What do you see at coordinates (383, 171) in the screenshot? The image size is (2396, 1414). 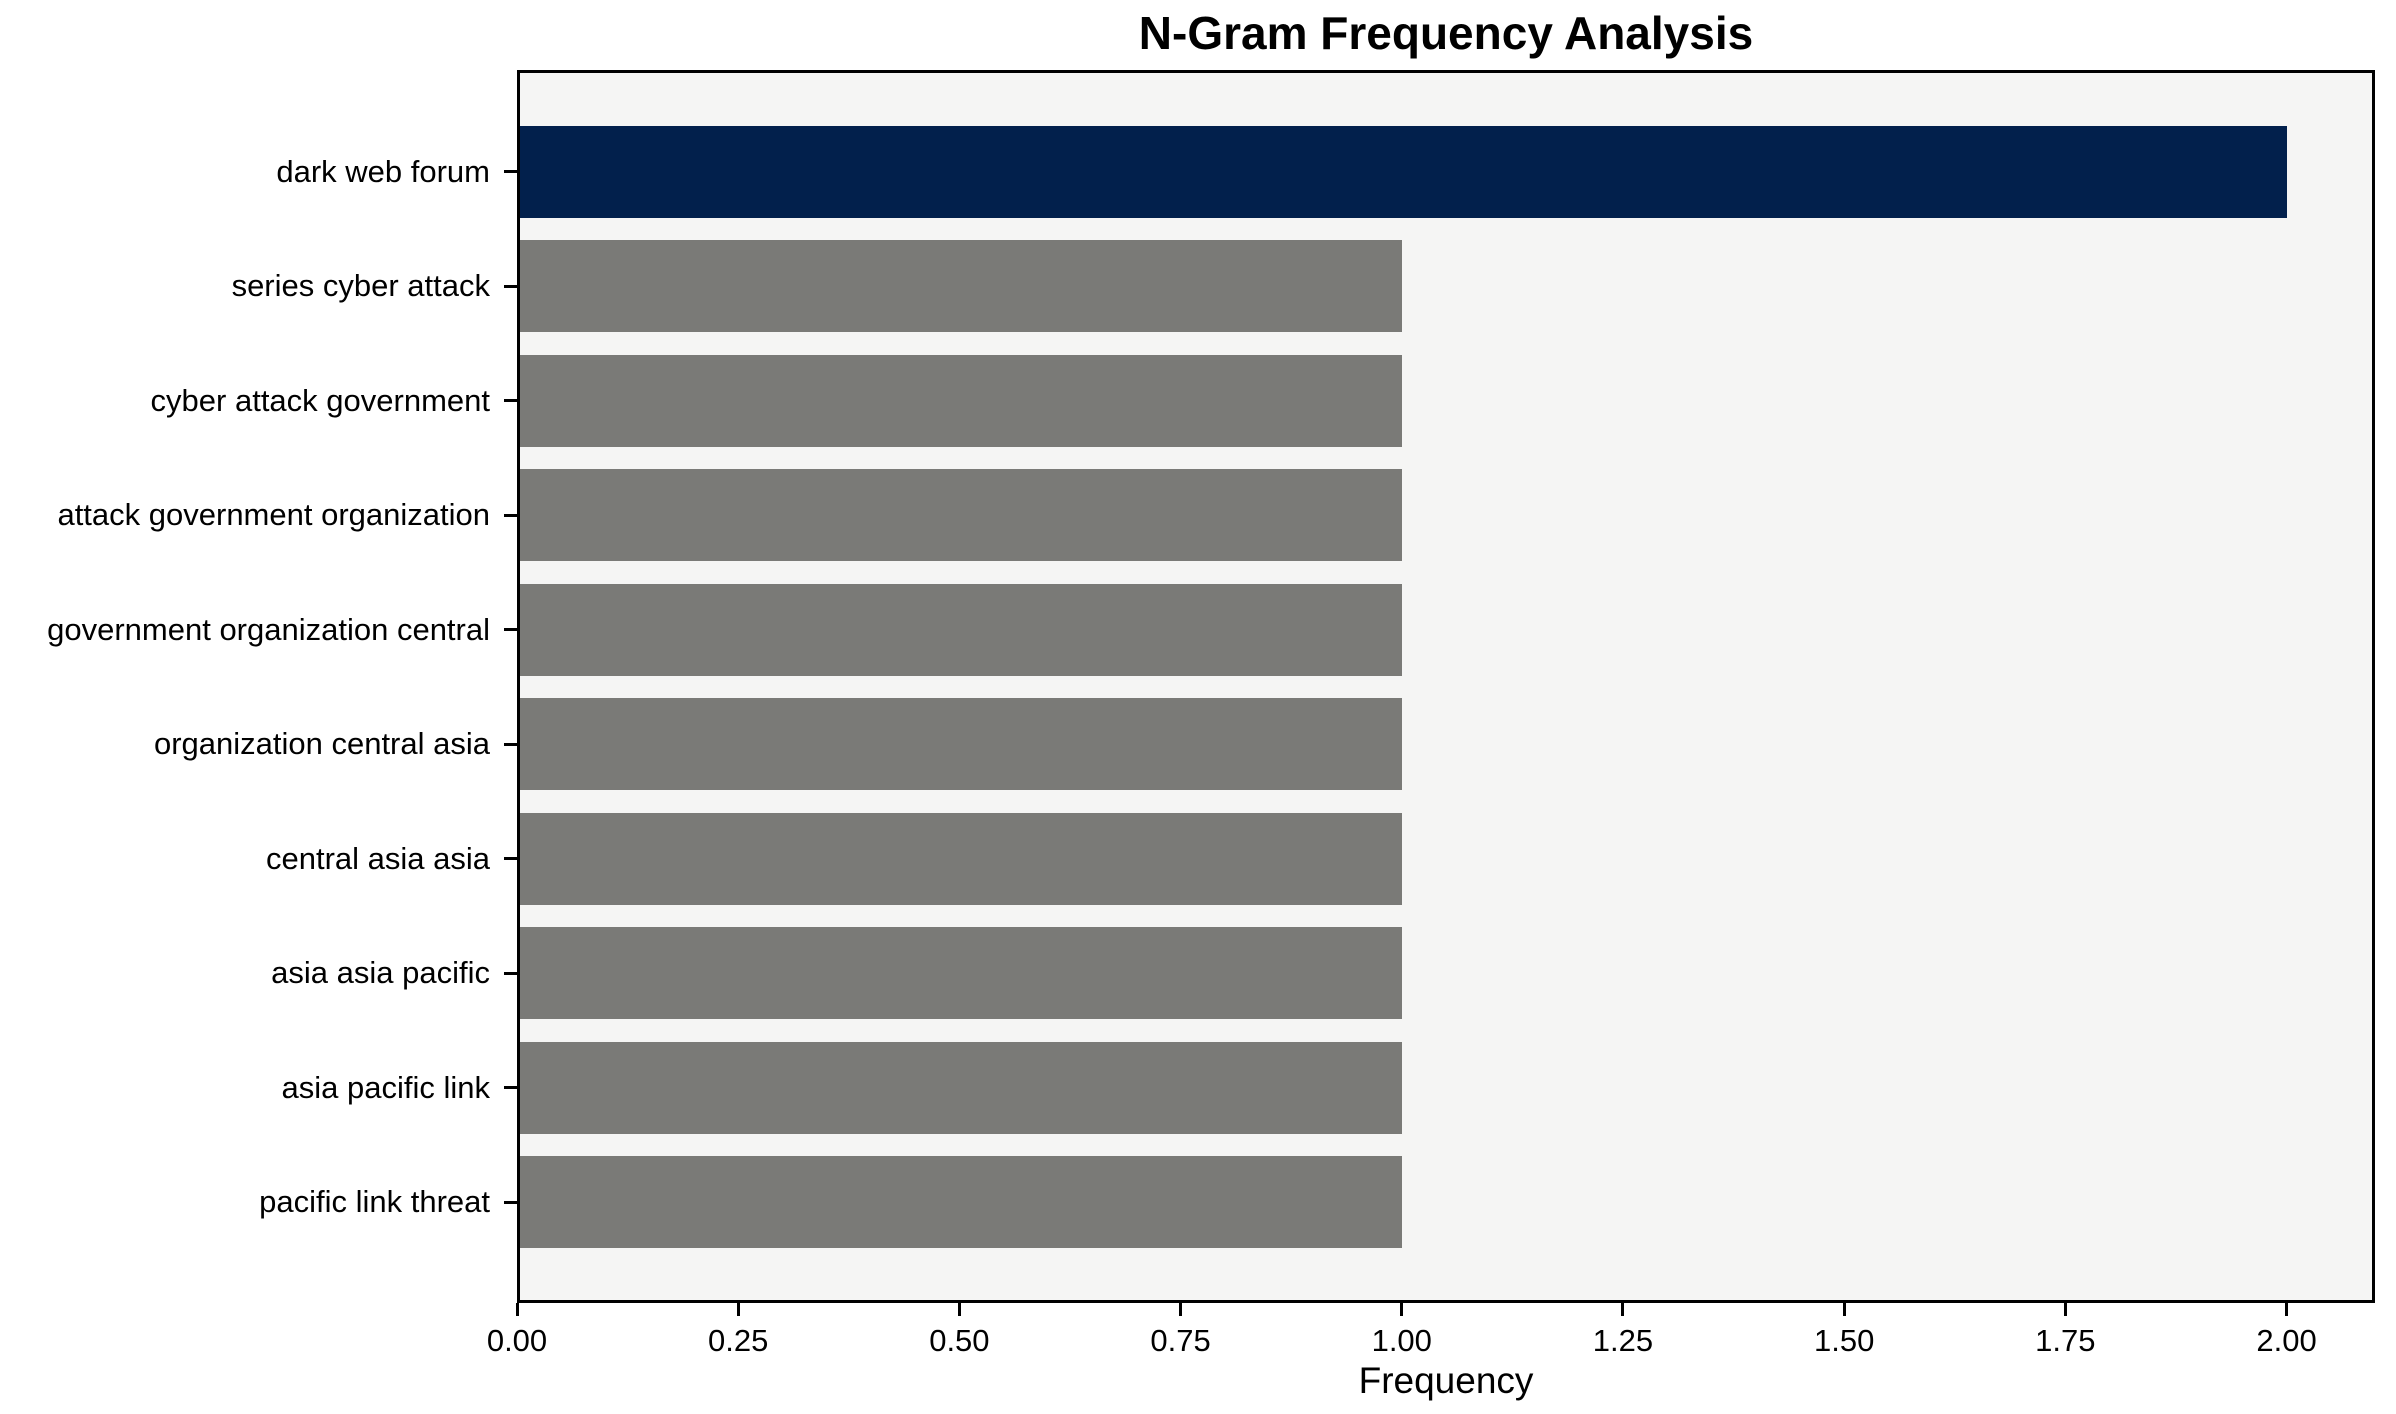 I see `y-tick-label: dark web forum` at bounding box center [383, 171].